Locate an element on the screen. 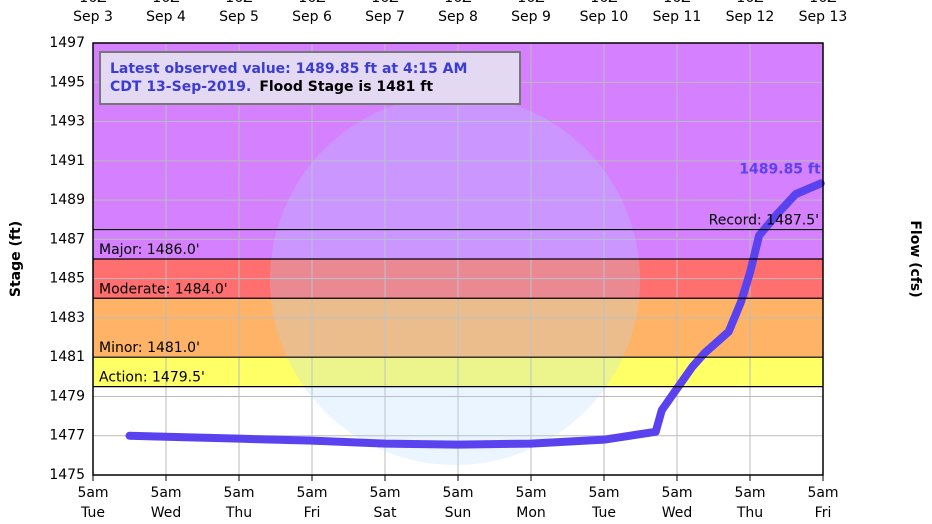 The width and height of the screenshot is (932, 524). top-tick-label: Sep 8 is located at coordinates (458, 17).